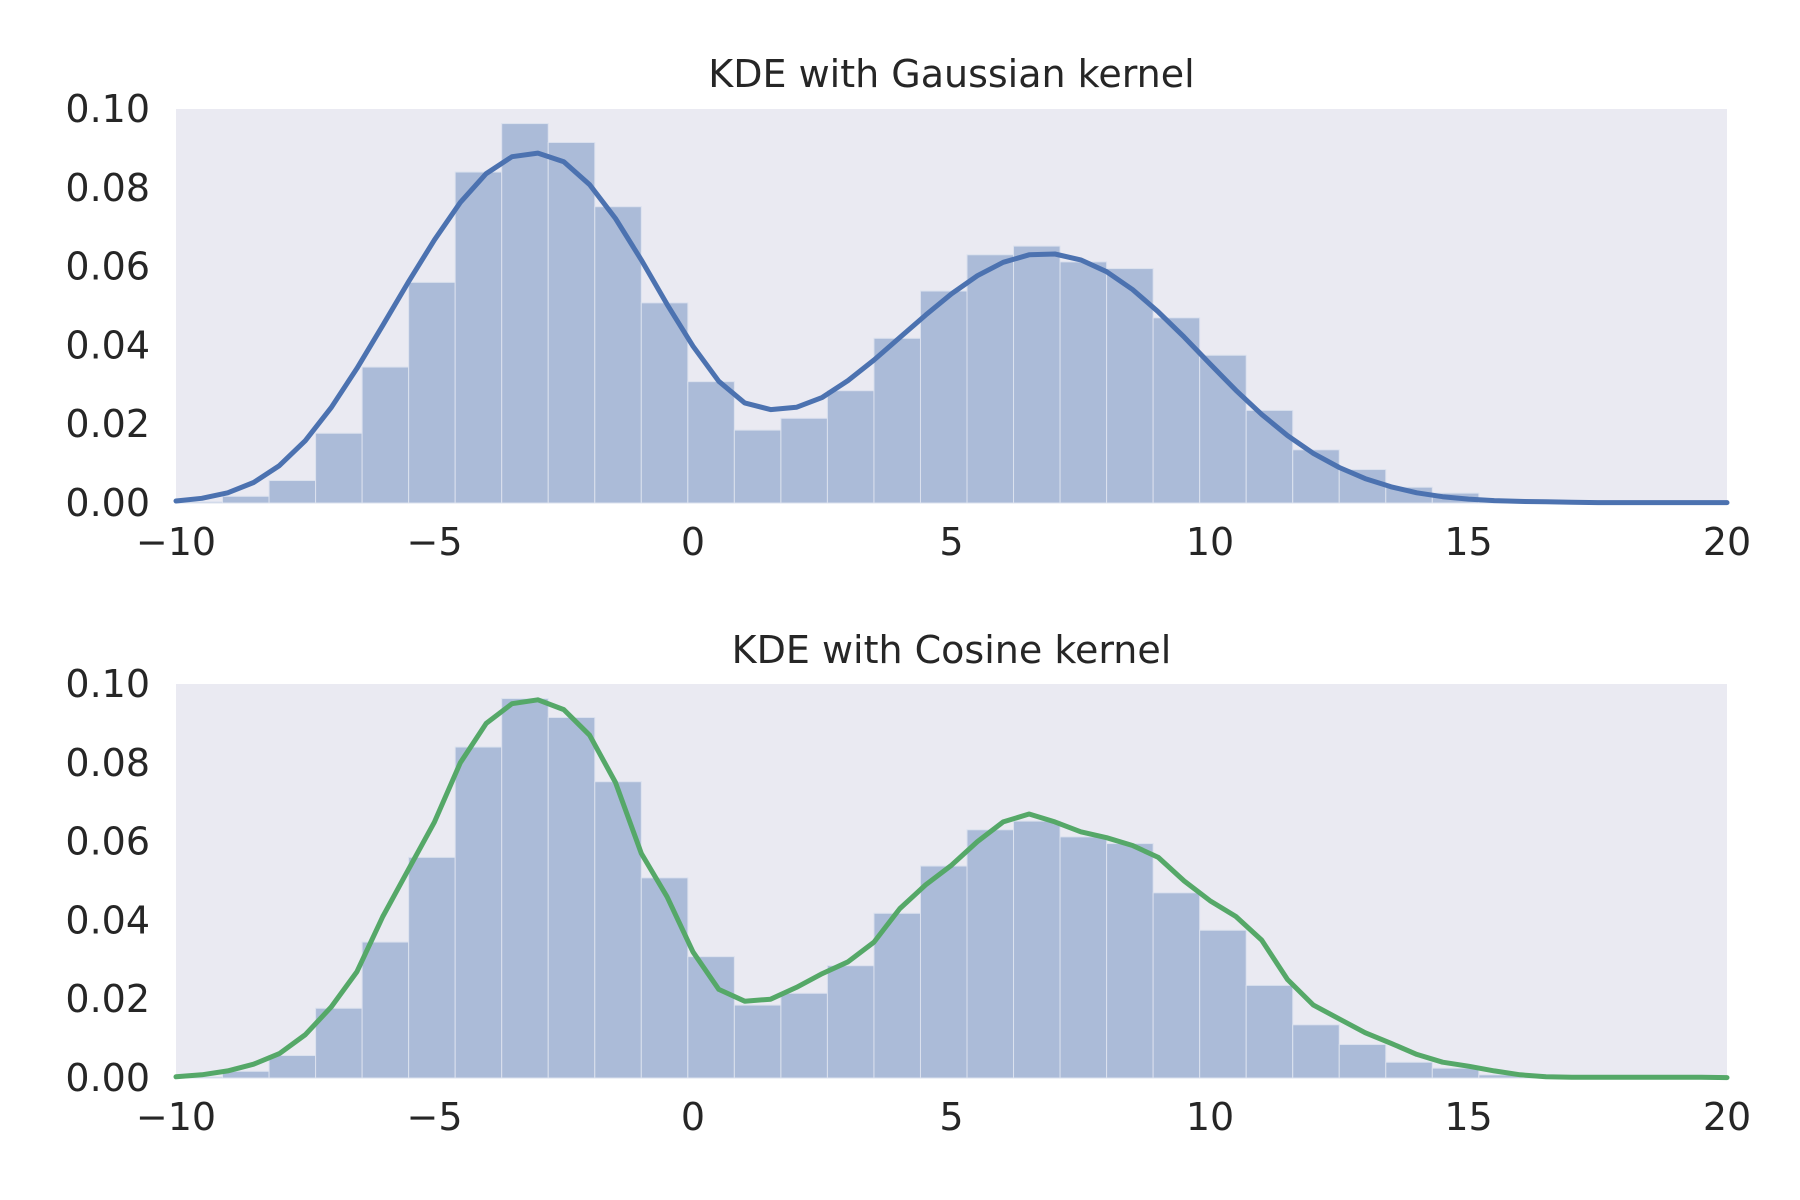 The image size is (1800, 1200). Describe the element at coordinates (952, 650) in the screenshot. I see `chart-title: KDE with Cosine kernel` at that location.